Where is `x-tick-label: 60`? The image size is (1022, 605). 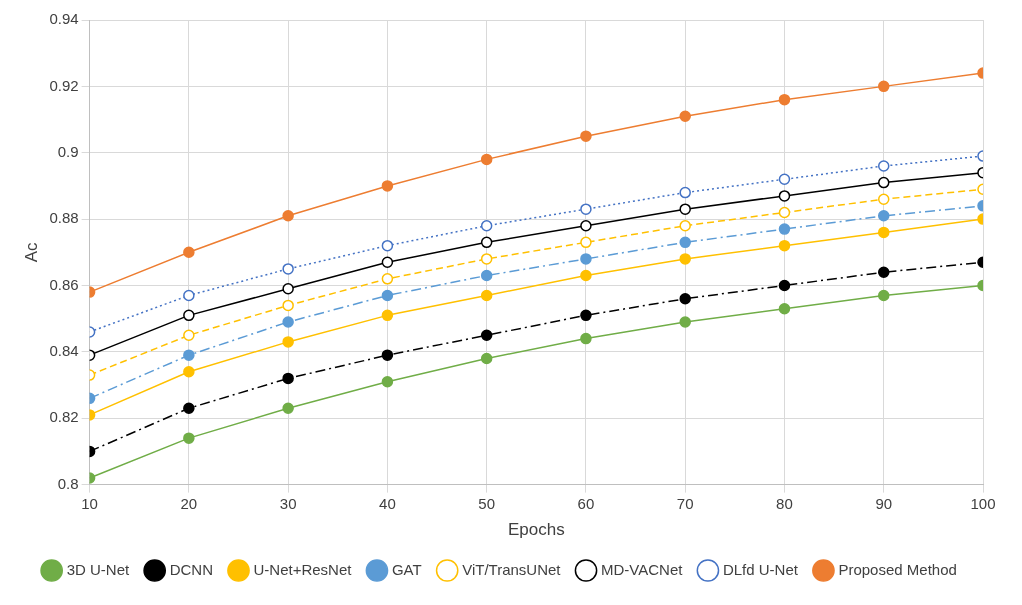
x-tick-label: 60 is located at coordinates (586, 503).